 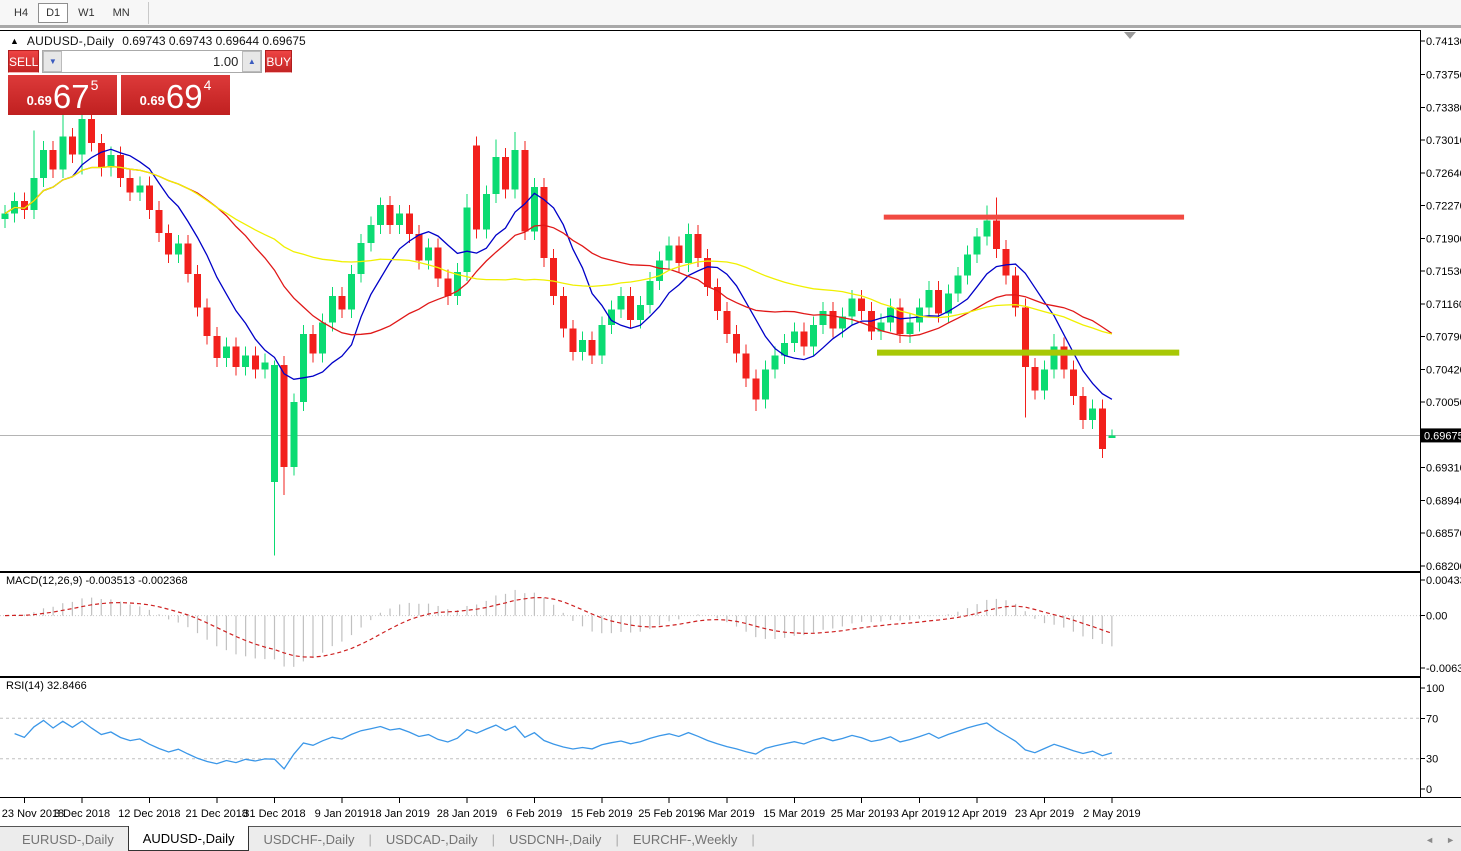 I want to click on volume-input, so click(x=152, y=61).